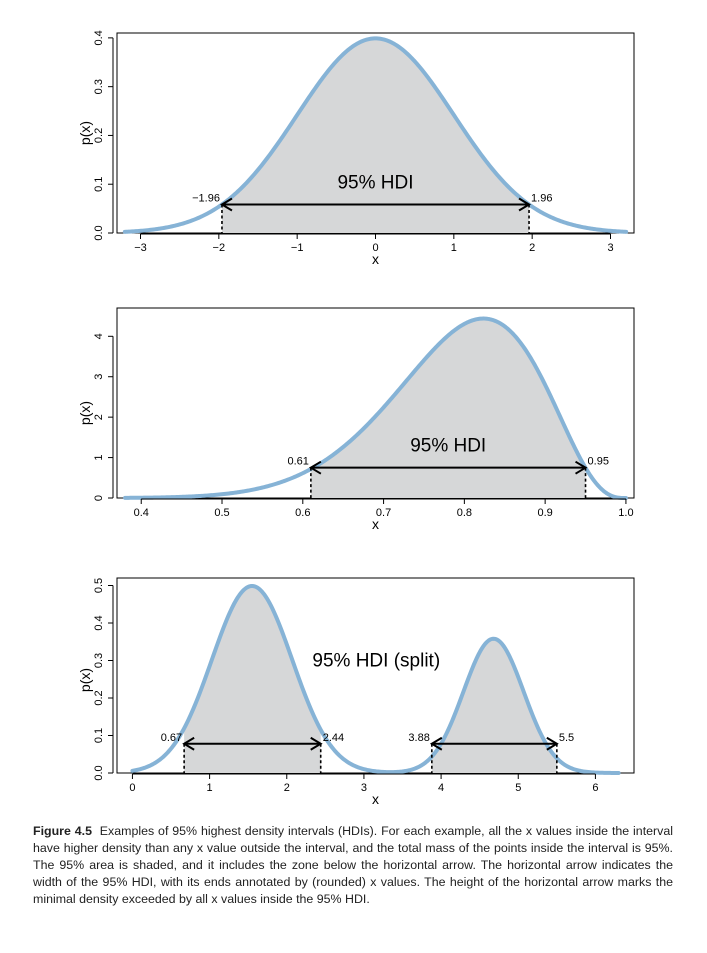 The width and height of the screenshot is (707, 953). What do you see at coordinates (99, 498) in the screenshot?
I see `y-tick-label: 0` at bounding box center [99, 498].